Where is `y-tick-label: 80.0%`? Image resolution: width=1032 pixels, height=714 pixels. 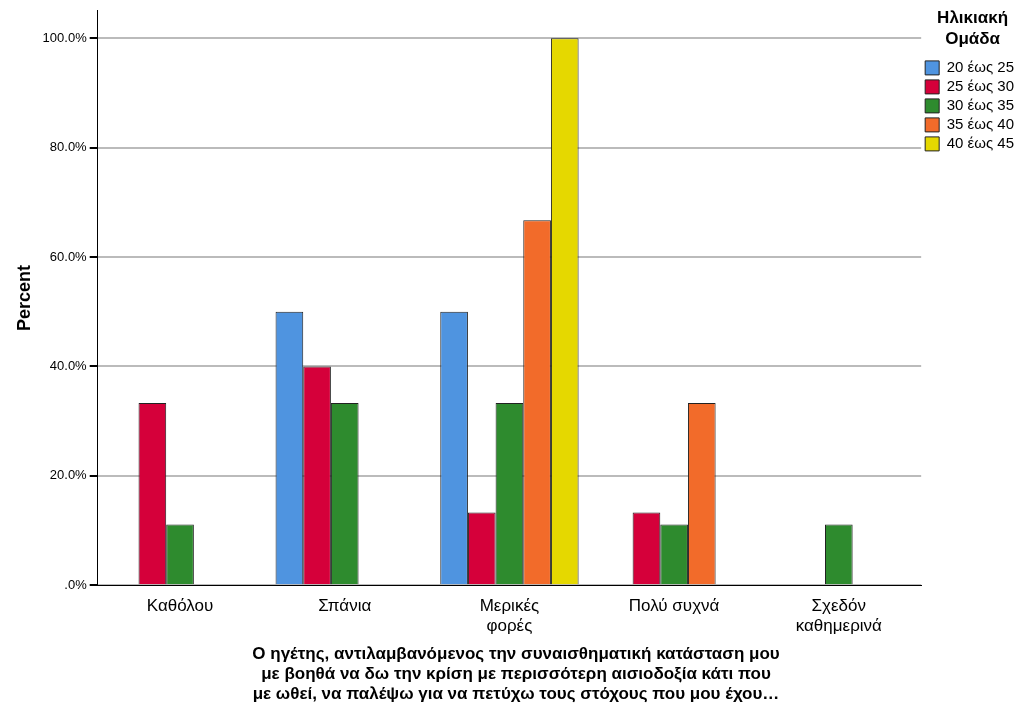
y-tick-label: 80.0% is located at coordinates (68, 147).